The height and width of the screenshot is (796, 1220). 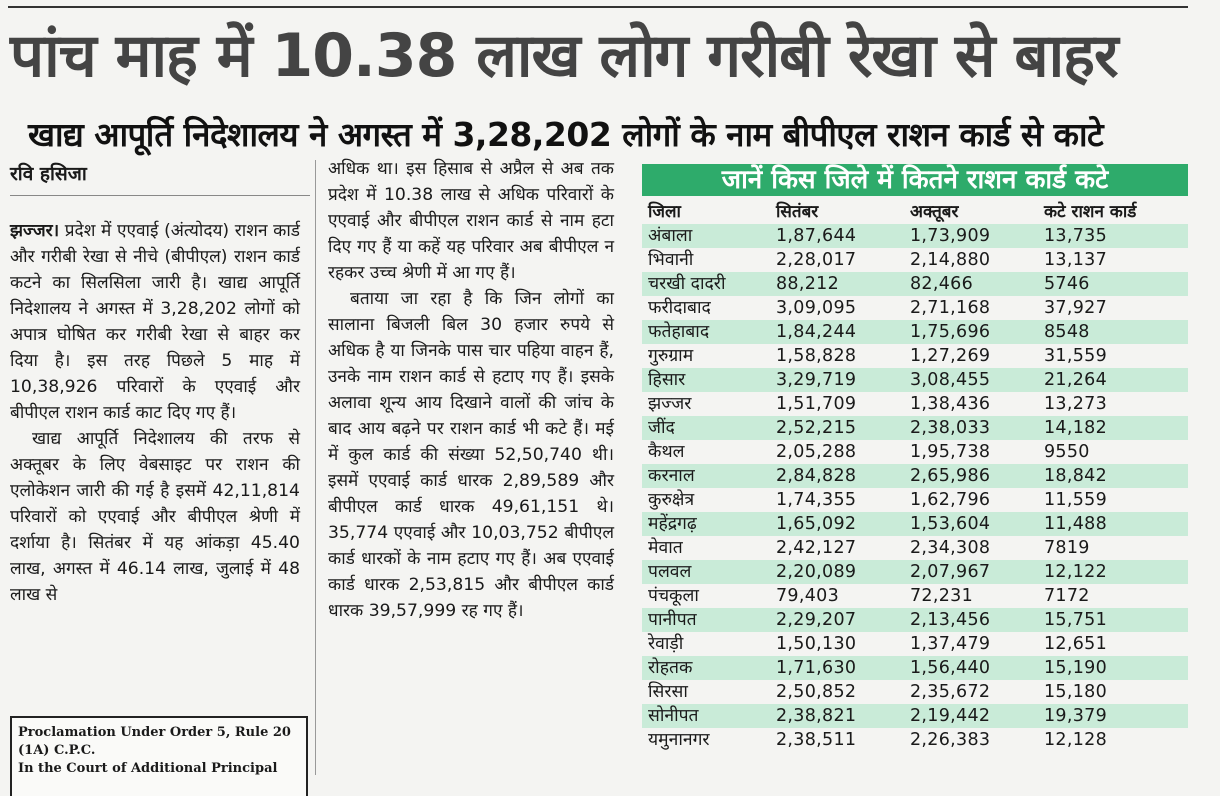 What do you see at coordinates (971, 644) in the screenshot?
I see `october-cell: 1,37,479` at bounding box center [971, 644].